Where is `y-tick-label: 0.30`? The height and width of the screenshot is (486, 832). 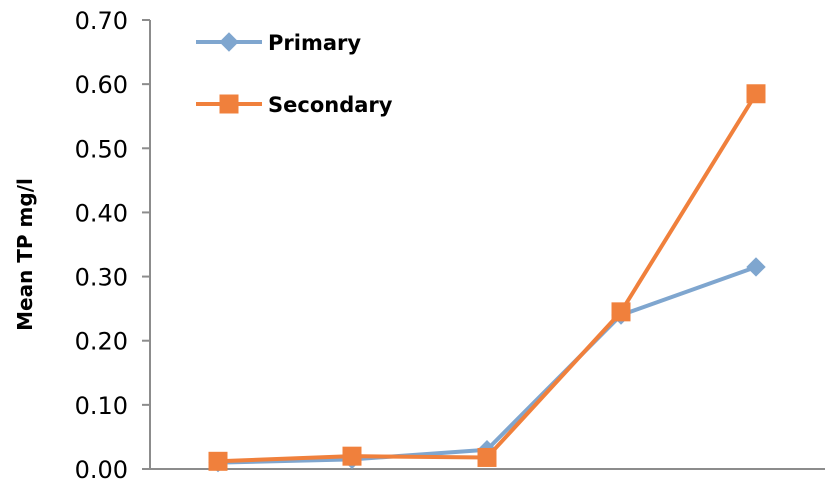
y-tick-label: 0.30 is located at coordinates (101, 278).